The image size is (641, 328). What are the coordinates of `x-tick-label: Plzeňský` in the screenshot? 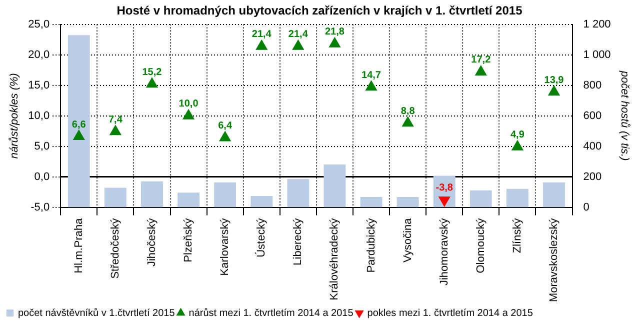 It's located at (188, 240).